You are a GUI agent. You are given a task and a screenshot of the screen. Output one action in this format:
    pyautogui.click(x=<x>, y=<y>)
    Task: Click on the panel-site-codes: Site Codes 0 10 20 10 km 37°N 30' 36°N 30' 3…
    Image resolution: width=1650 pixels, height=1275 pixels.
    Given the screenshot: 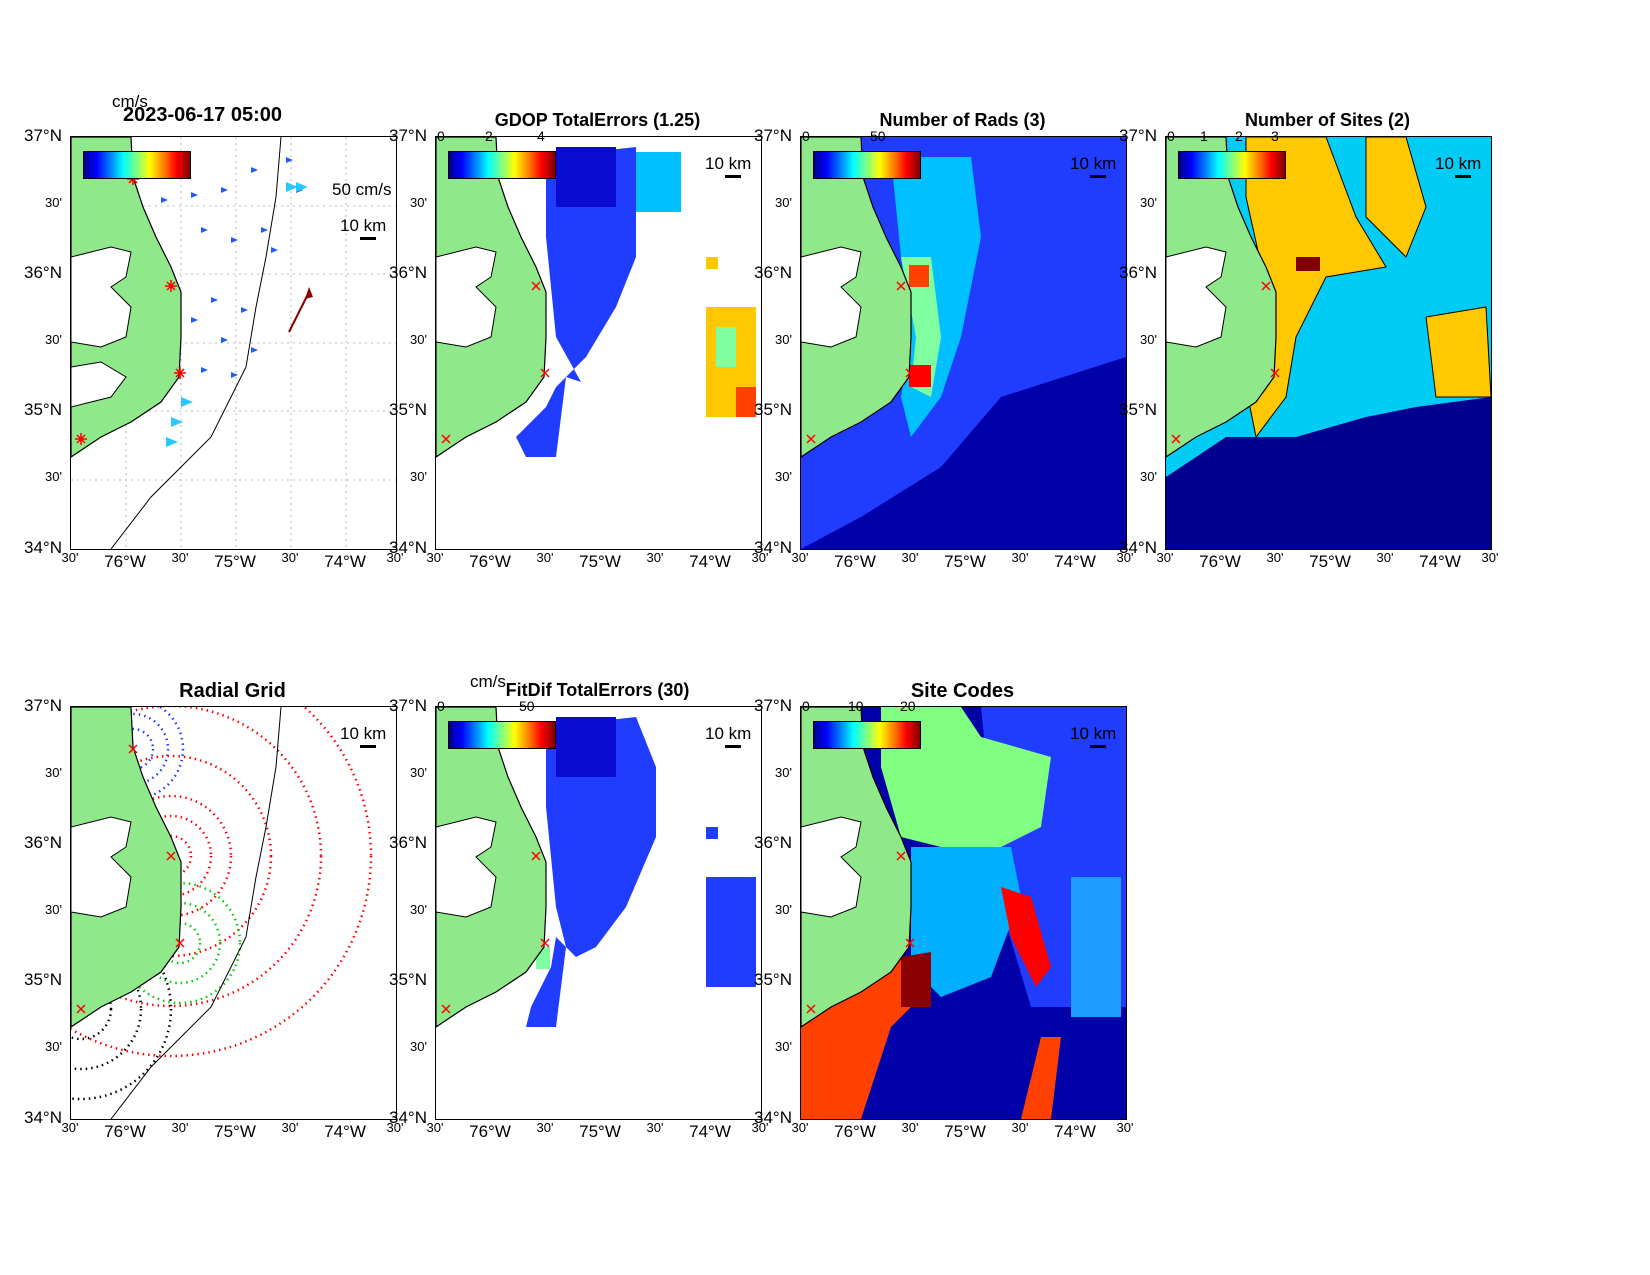 What is the action you would take?
    pyautogui.click(x=931, y=953)
    